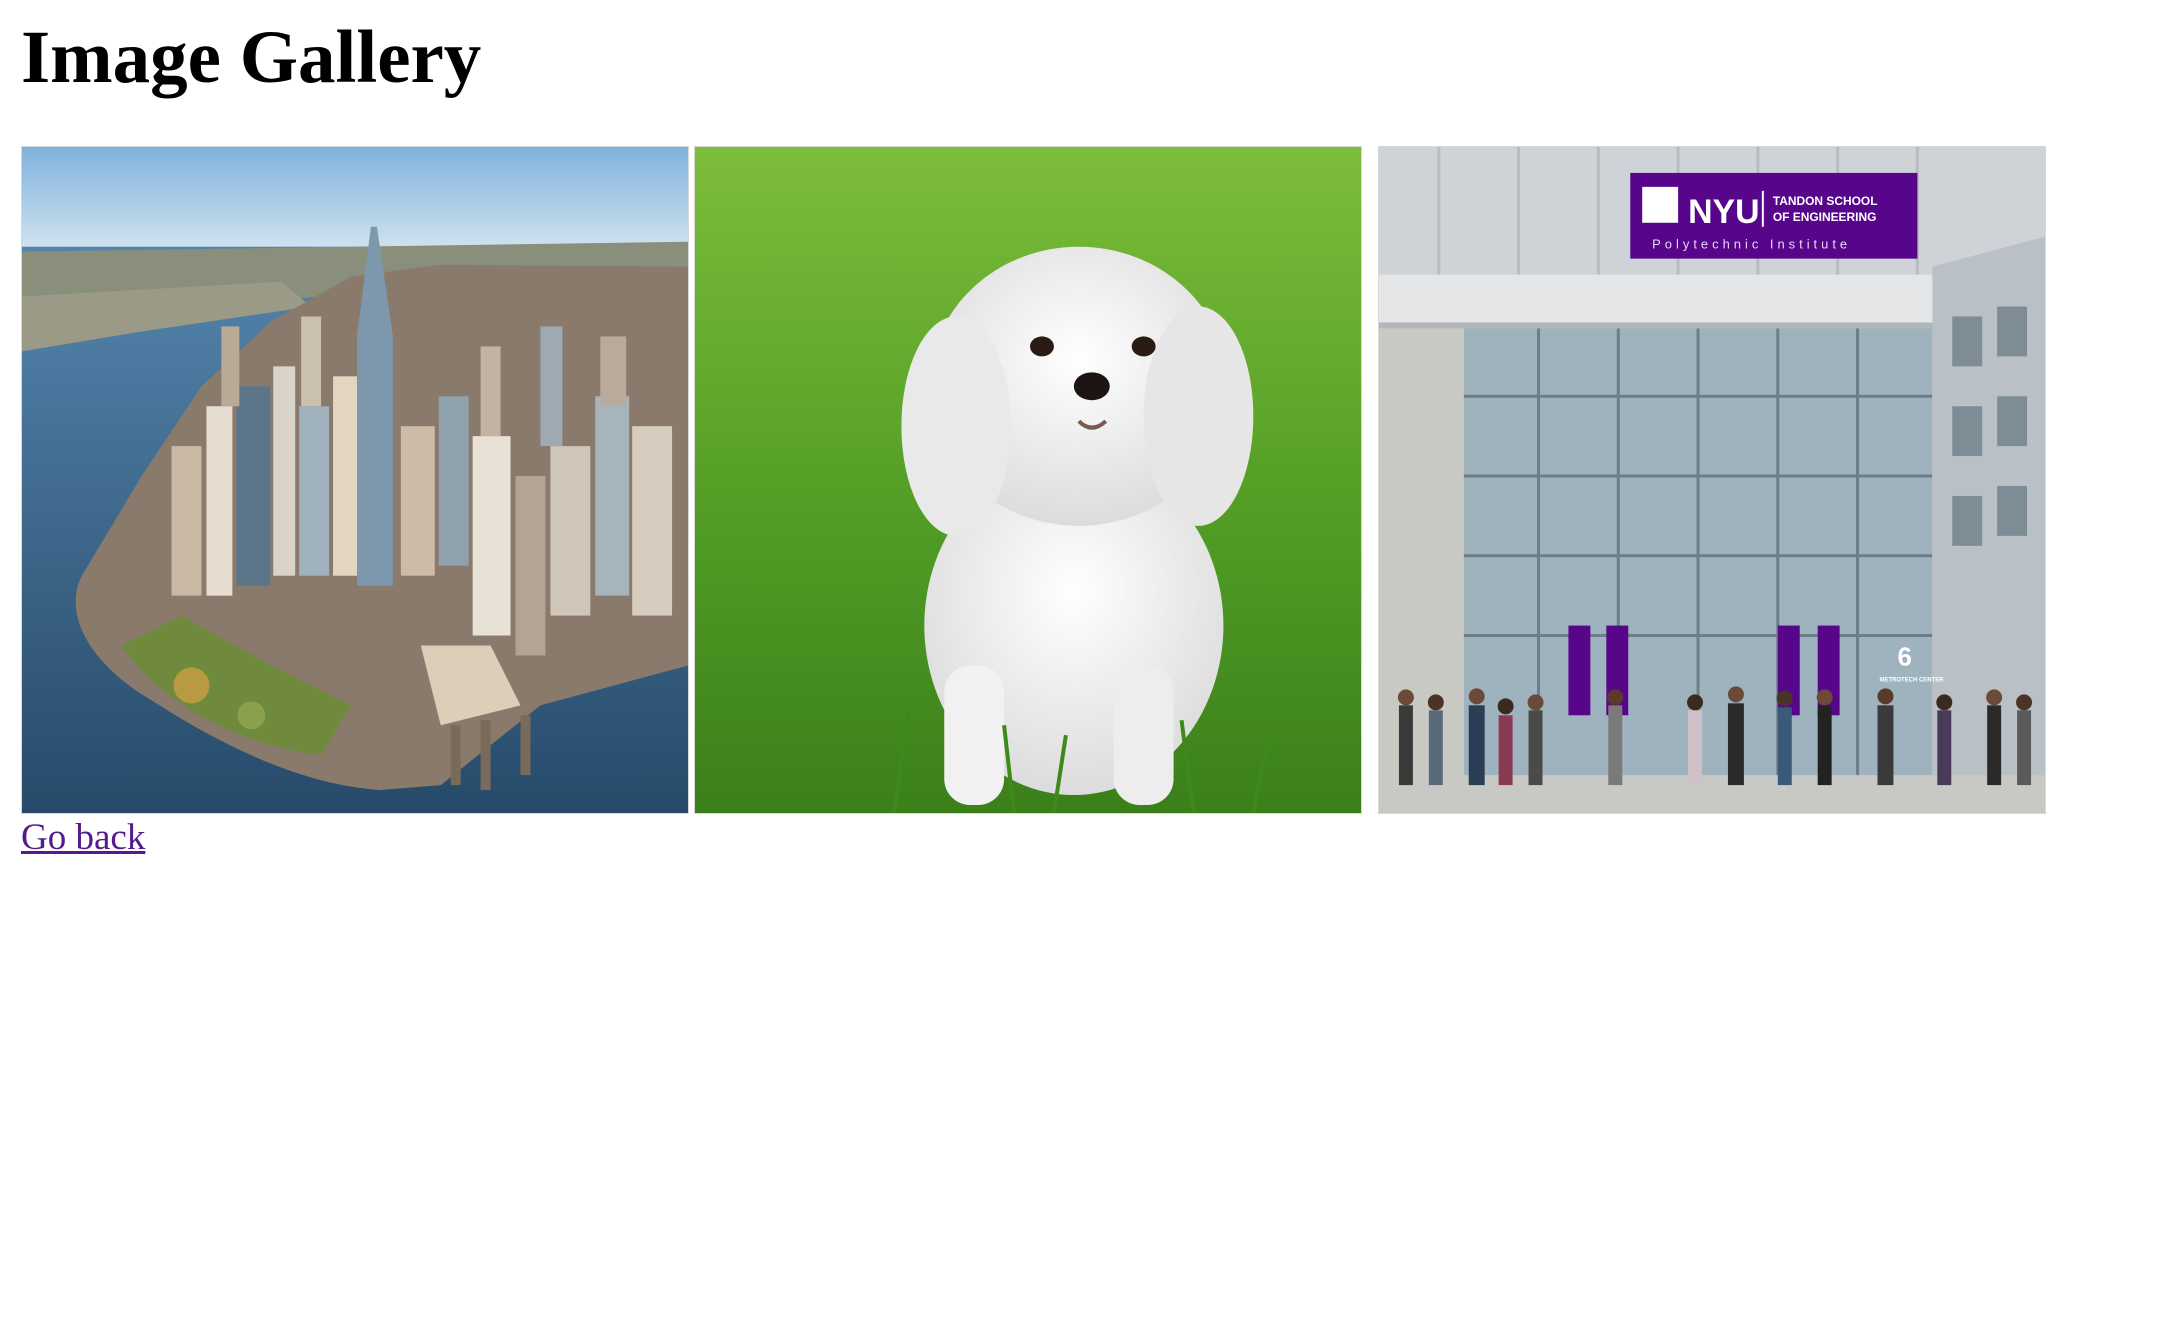  I want to click on svg-text: OF ENGINEERING, so click(1825, 217).